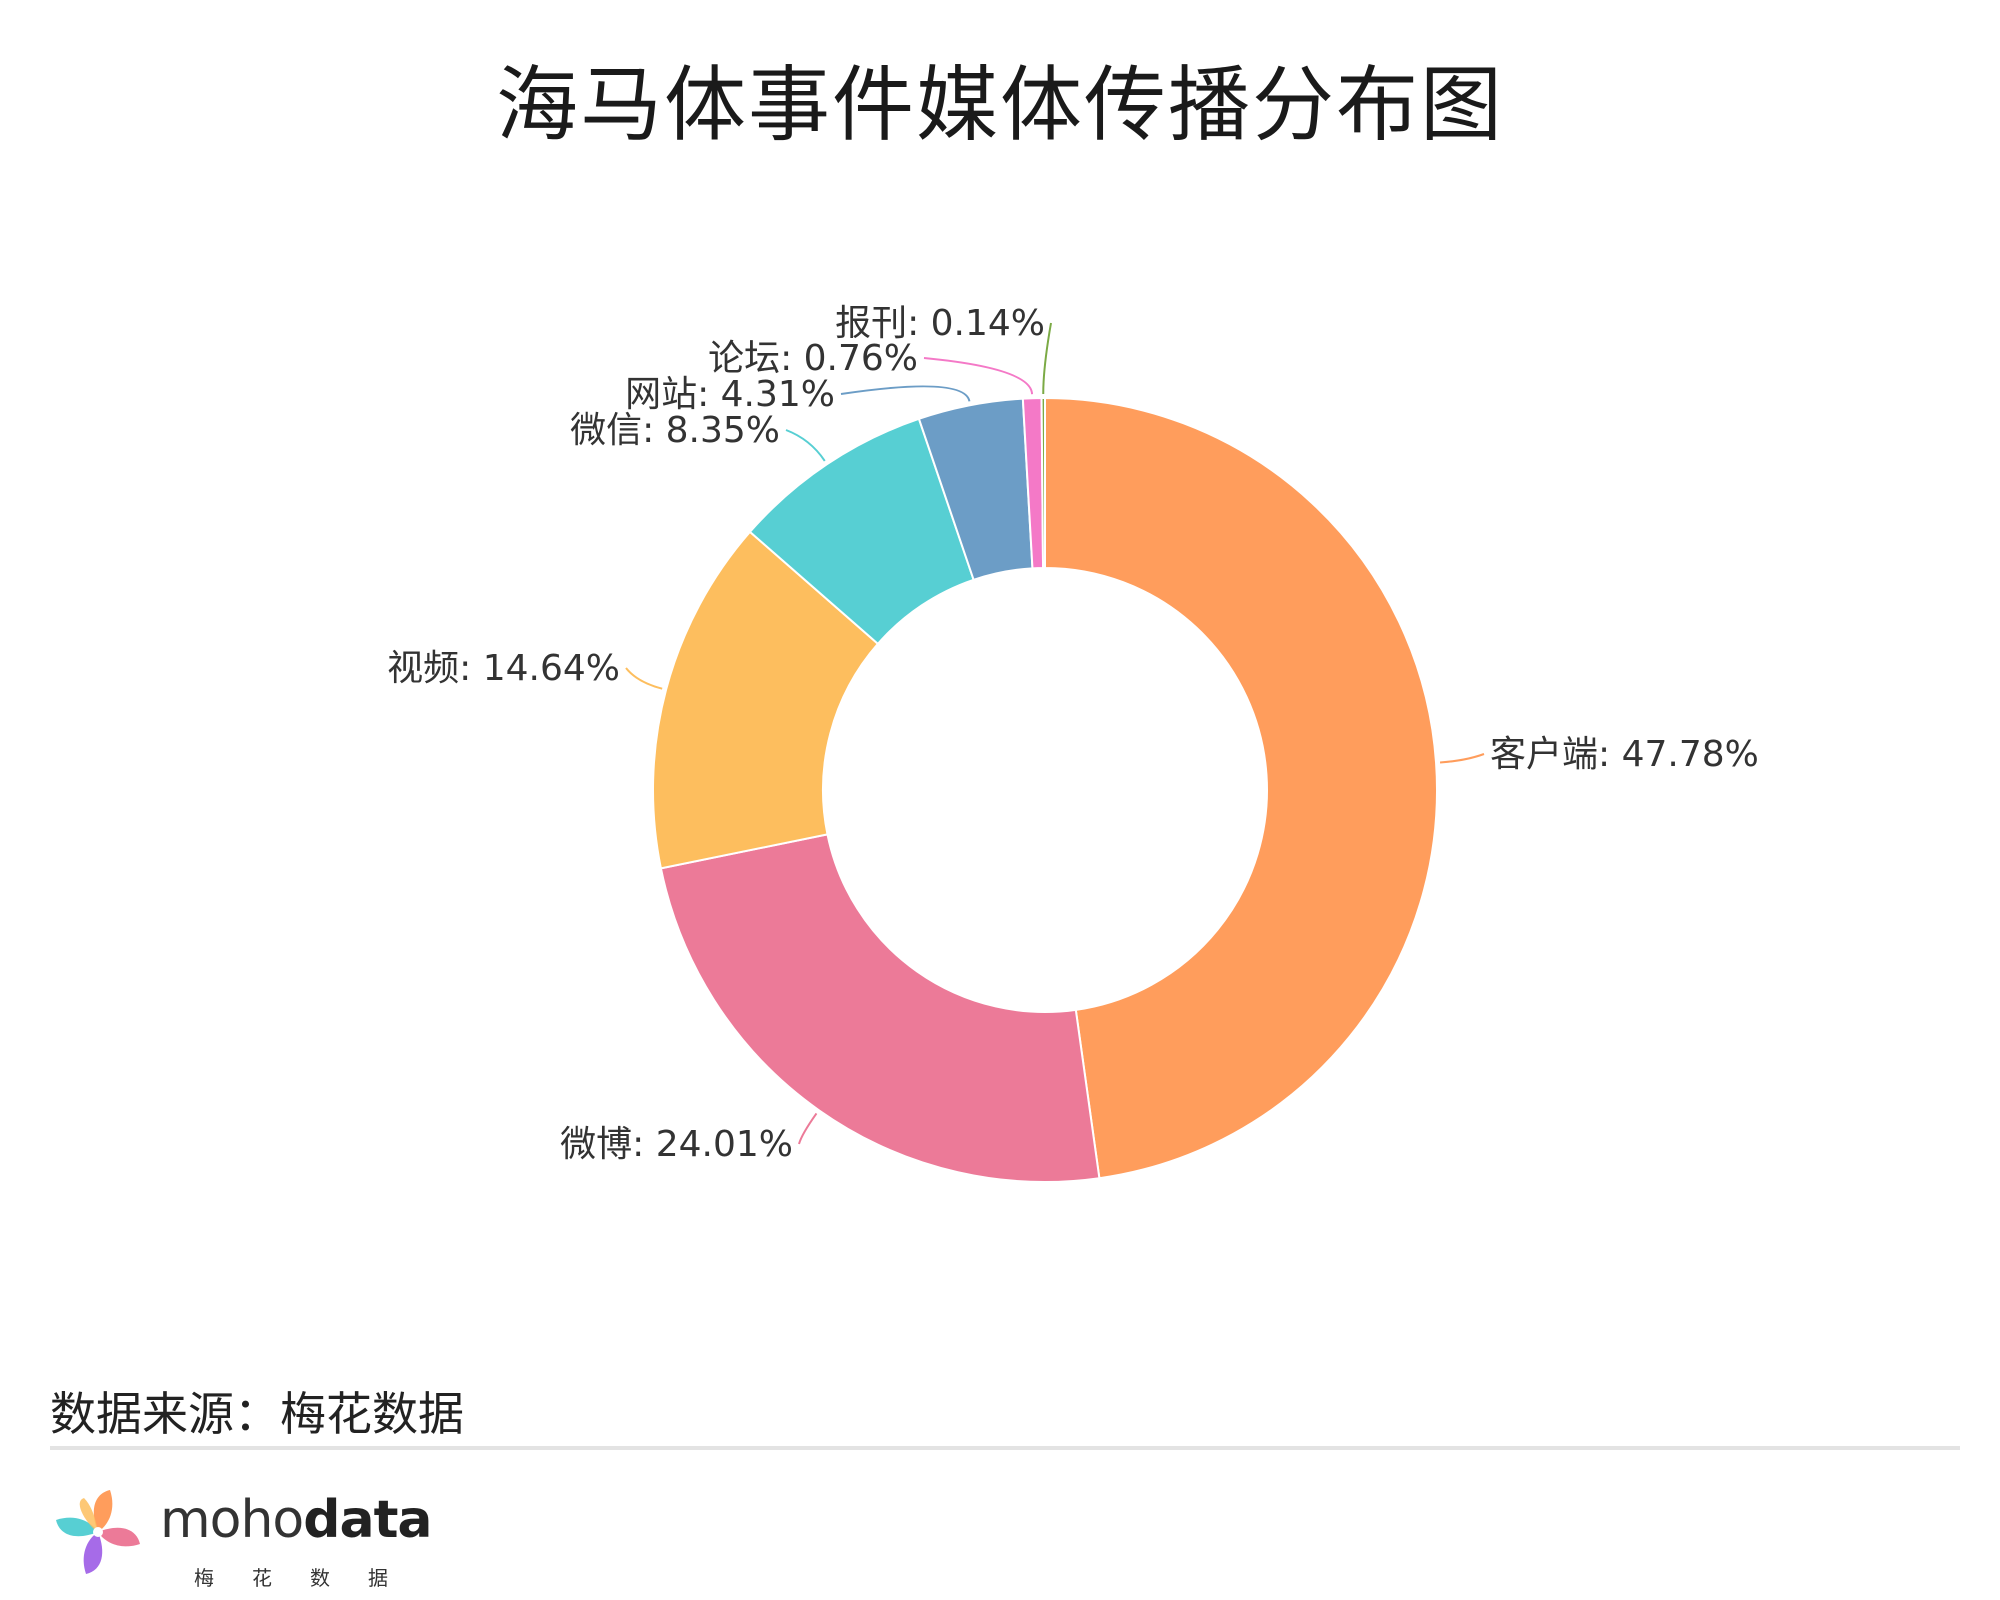 Image resolution: width=2000 pixels, height=1600 pixels. I want to click on footer-divider, so click(1005, 1448).